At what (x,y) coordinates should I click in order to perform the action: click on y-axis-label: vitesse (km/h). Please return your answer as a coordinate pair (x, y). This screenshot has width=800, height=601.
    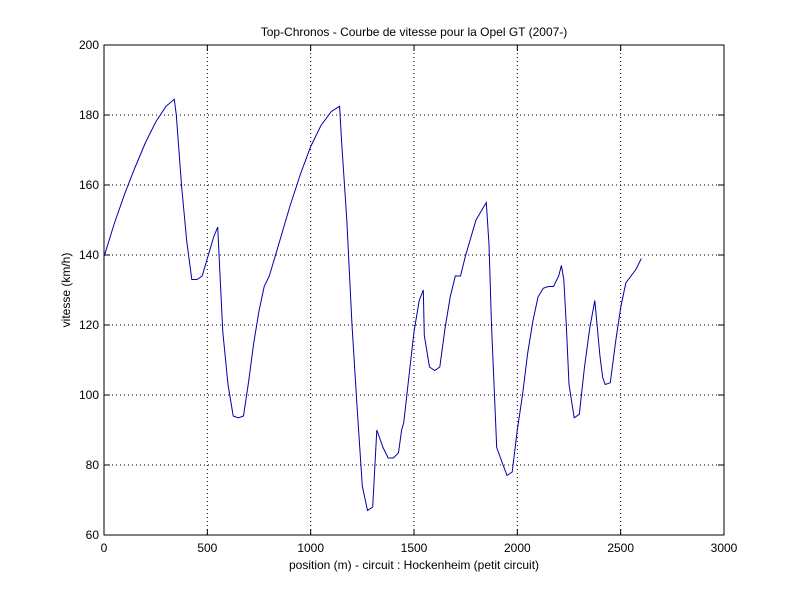
    Looking at the image, I should click on (66, 290).